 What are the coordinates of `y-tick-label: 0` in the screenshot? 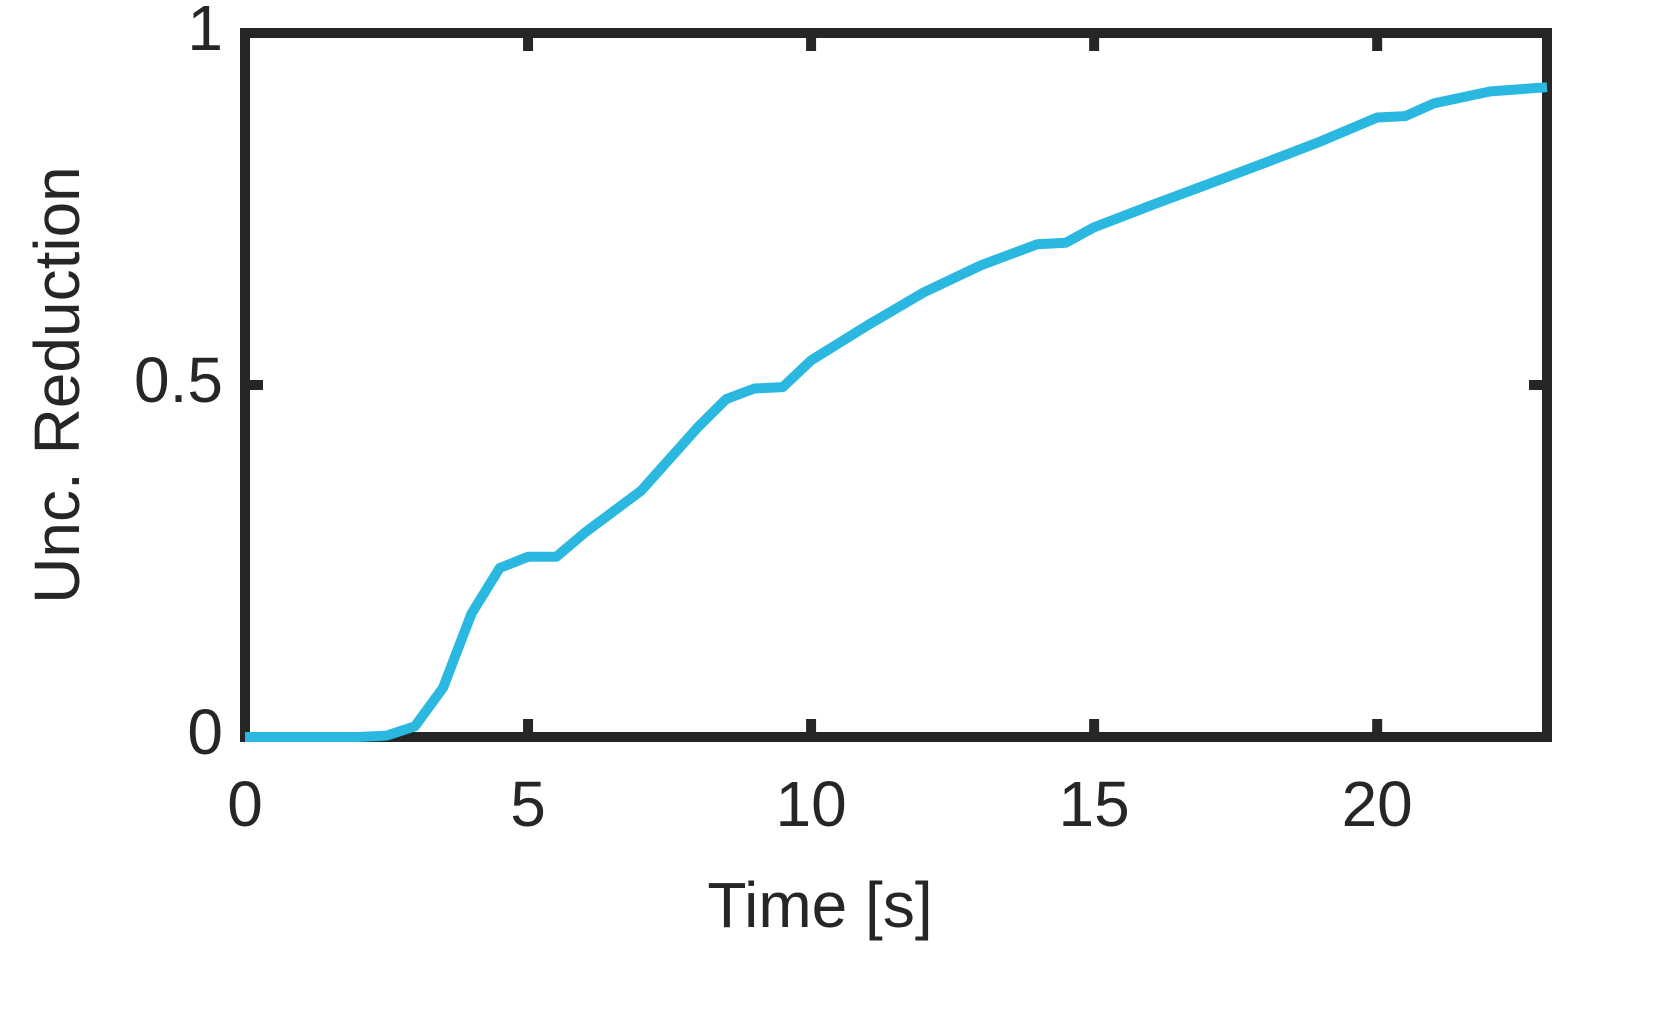 It's located at (205, 732).